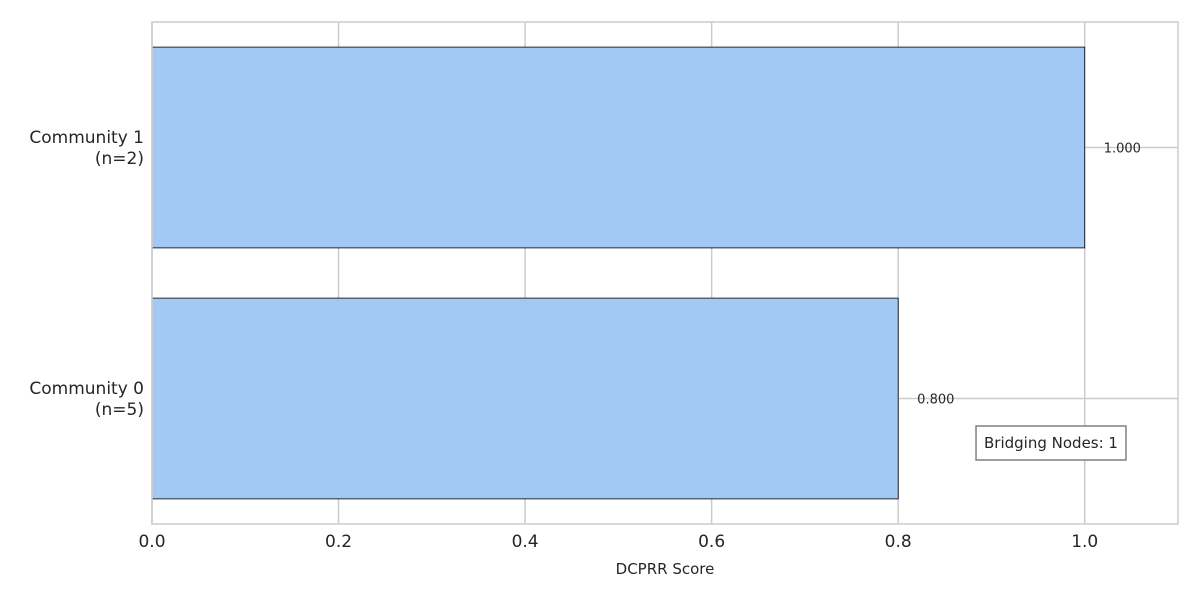 The image size is (1200, 600). I want to click on y-category-label: Community 1 (n=2), so click(86, 148).